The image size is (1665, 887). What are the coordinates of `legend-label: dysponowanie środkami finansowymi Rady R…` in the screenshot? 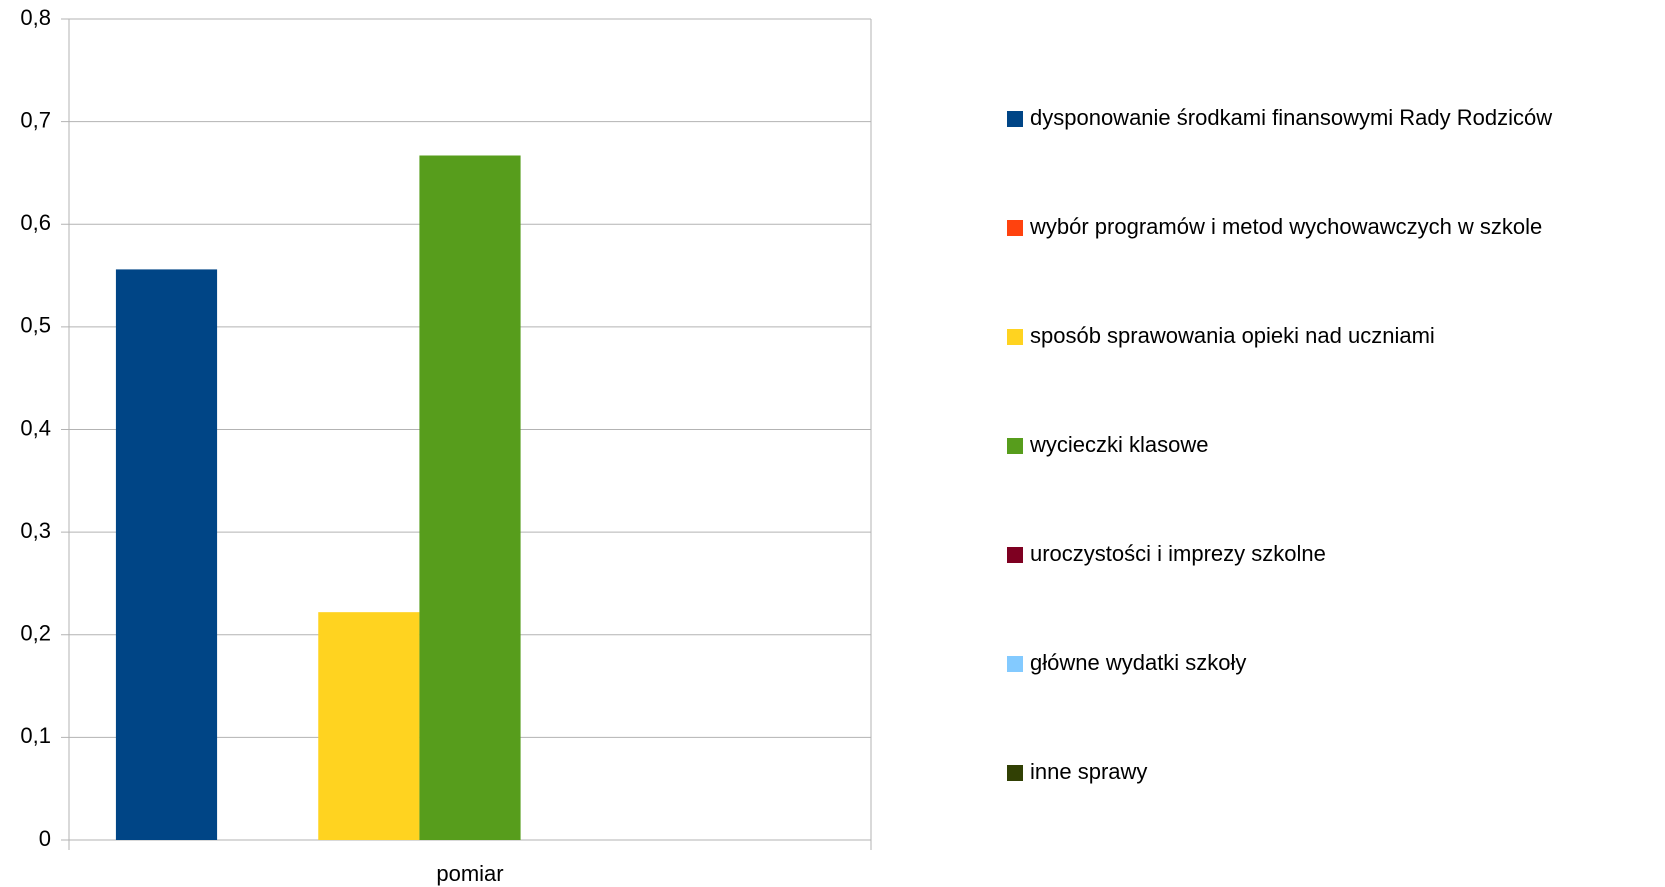 It's located at (1291, 117).